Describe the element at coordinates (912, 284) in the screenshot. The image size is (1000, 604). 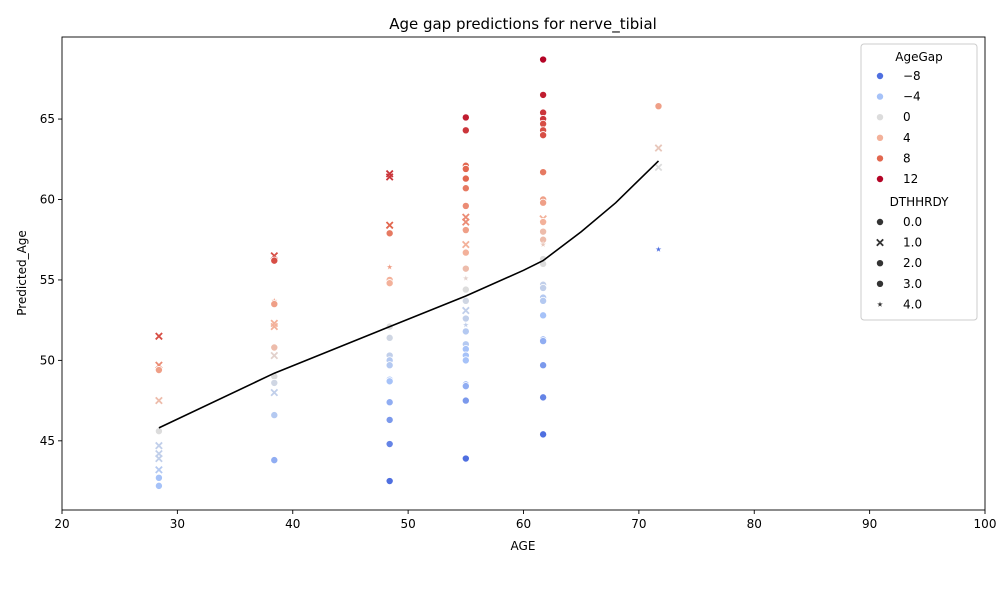
I see `legend-style-label: 3.0` at that location.